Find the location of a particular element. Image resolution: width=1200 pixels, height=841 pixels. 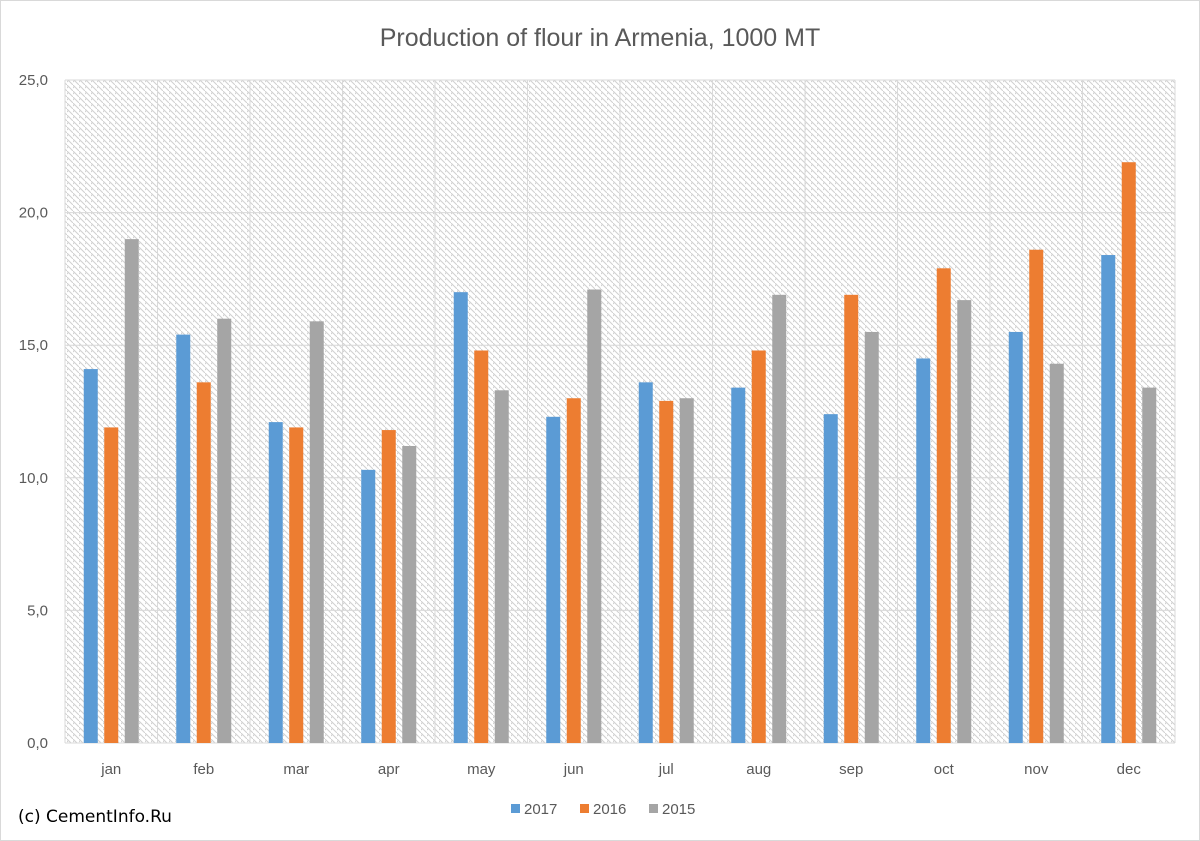

x-tick-label: nov is located at coordinates (1036, 769).